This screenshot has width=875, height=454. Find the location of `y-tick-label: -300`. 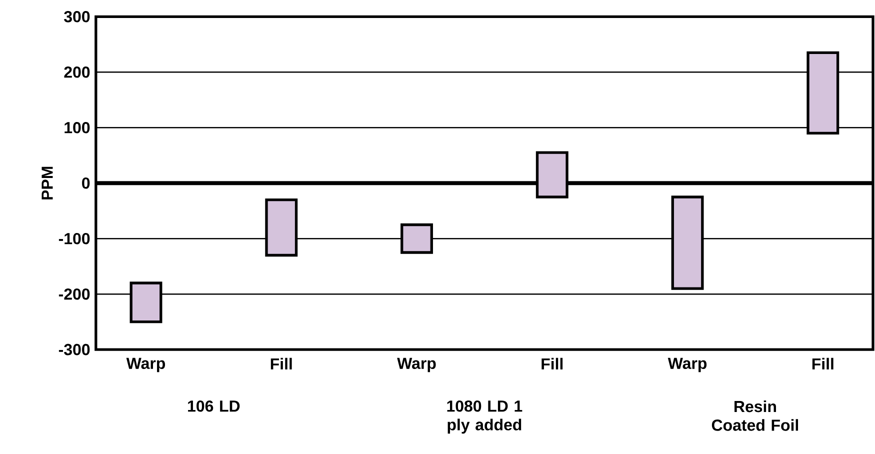

y-tick-label: -300 is located at coordinates (74, 350).